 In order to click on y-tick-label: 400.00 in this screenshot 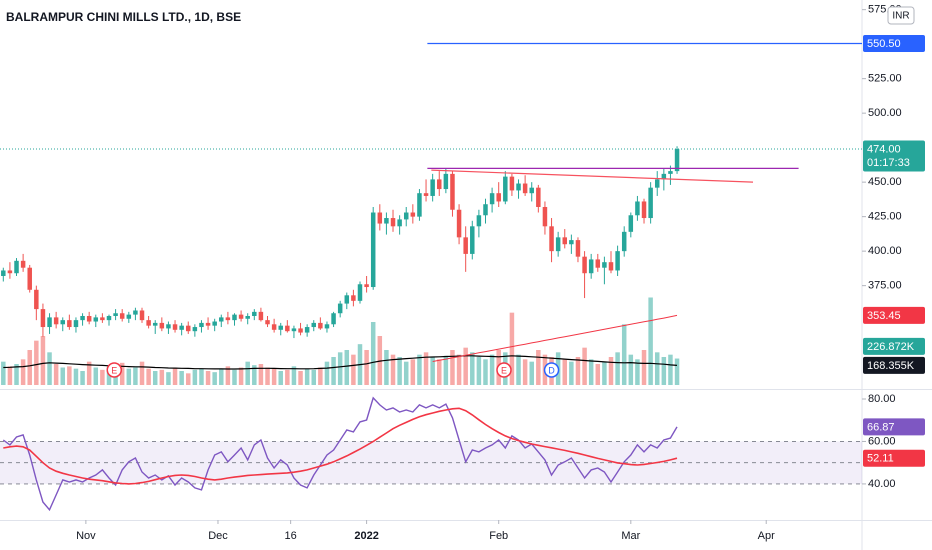, I will do `click(885, 251)`.